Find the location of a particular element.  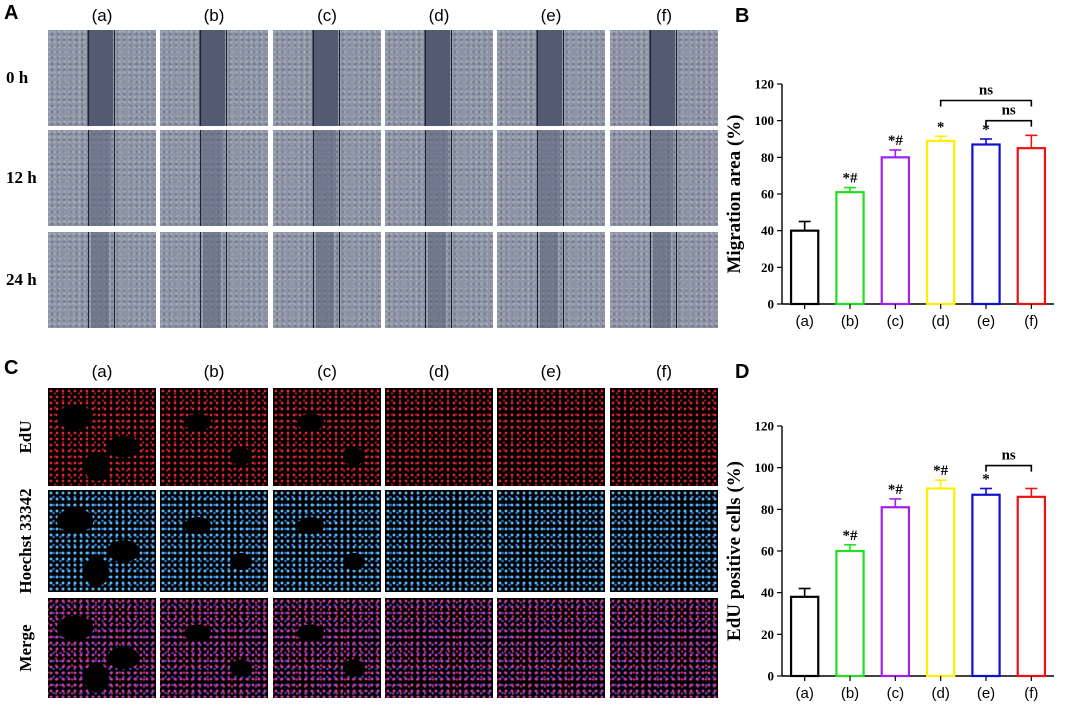

stain-row-label: Merge is located at coordinates (25, 648).